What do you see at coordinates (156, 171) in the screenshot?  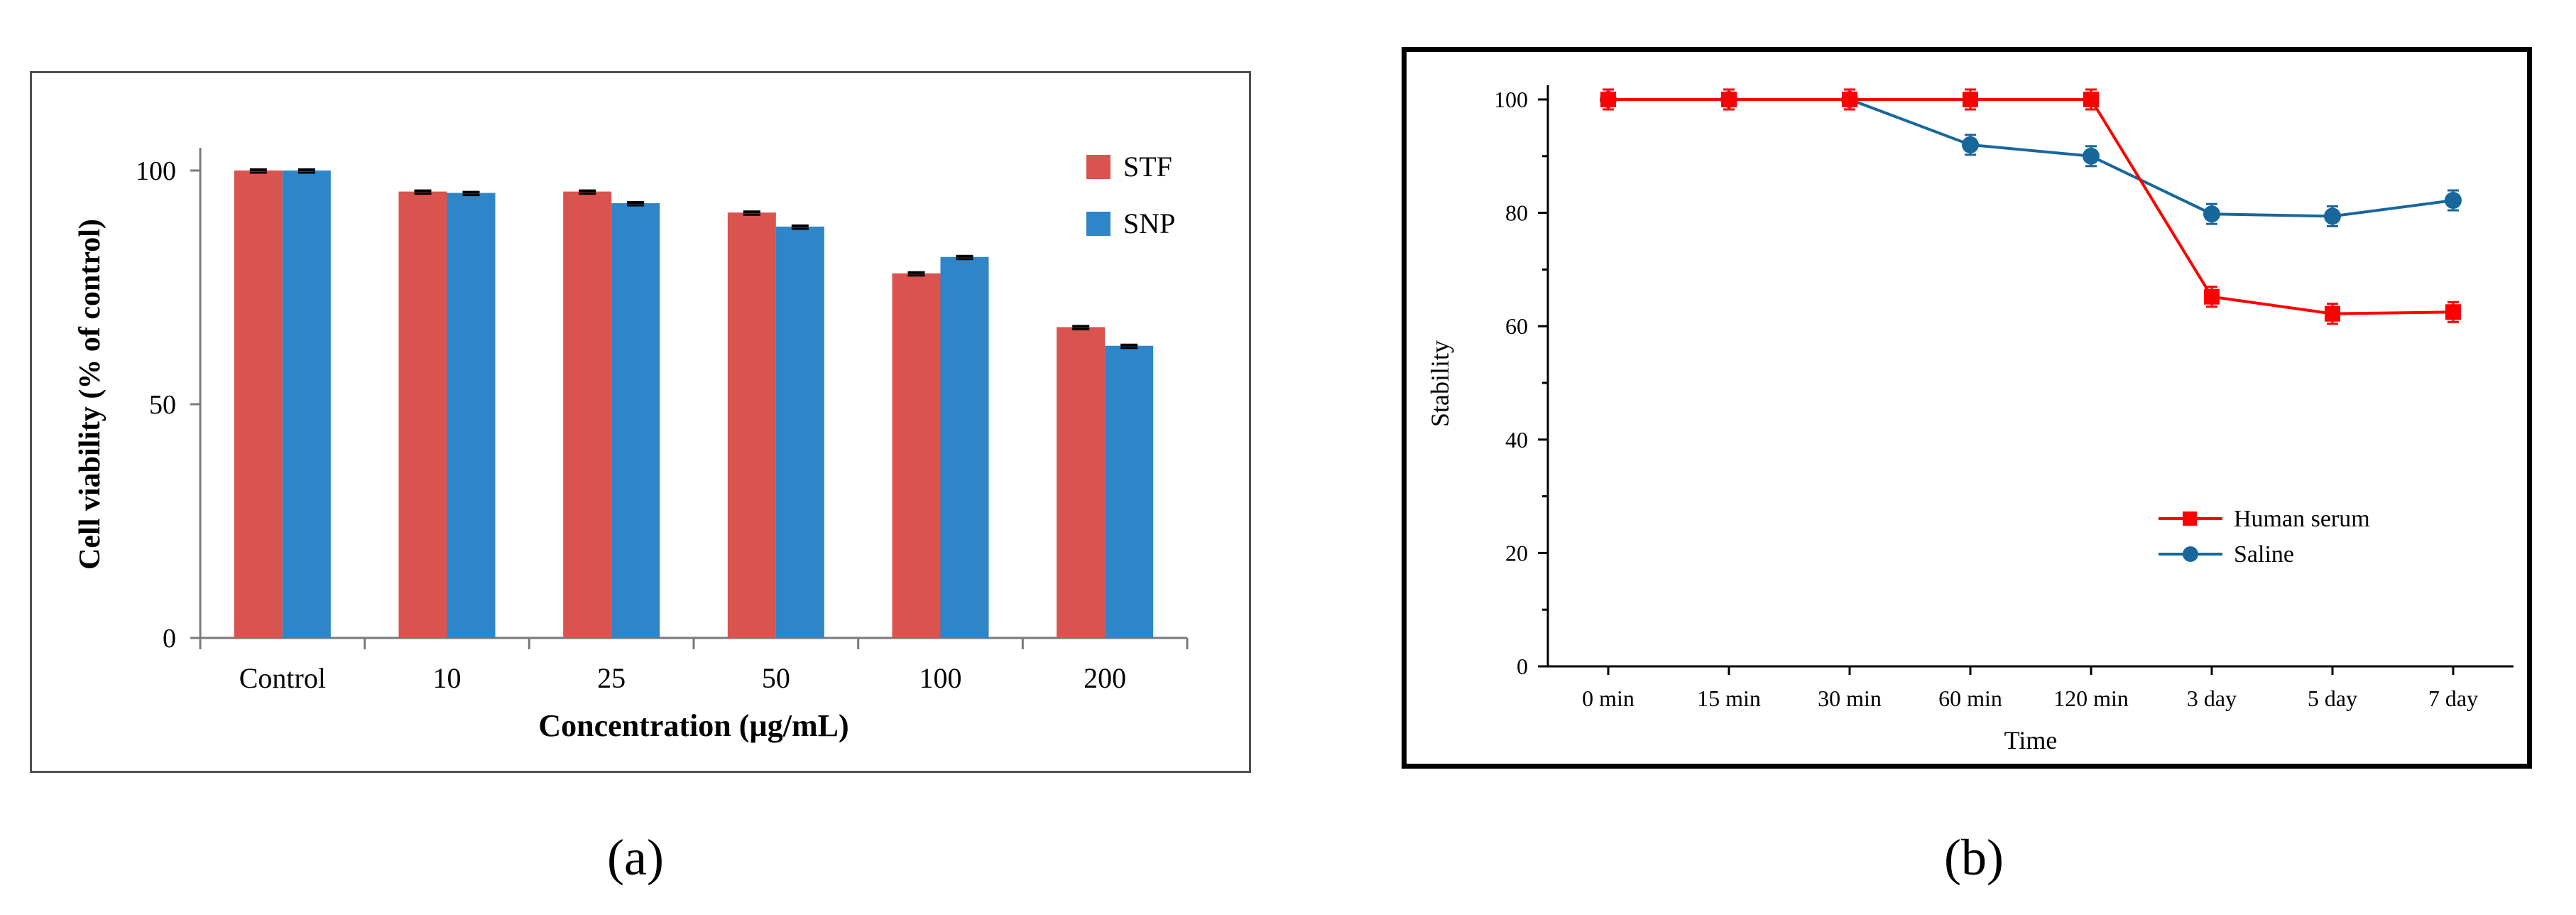 I see `a-y-tick-label: 100` at bounding box center [156, 171].